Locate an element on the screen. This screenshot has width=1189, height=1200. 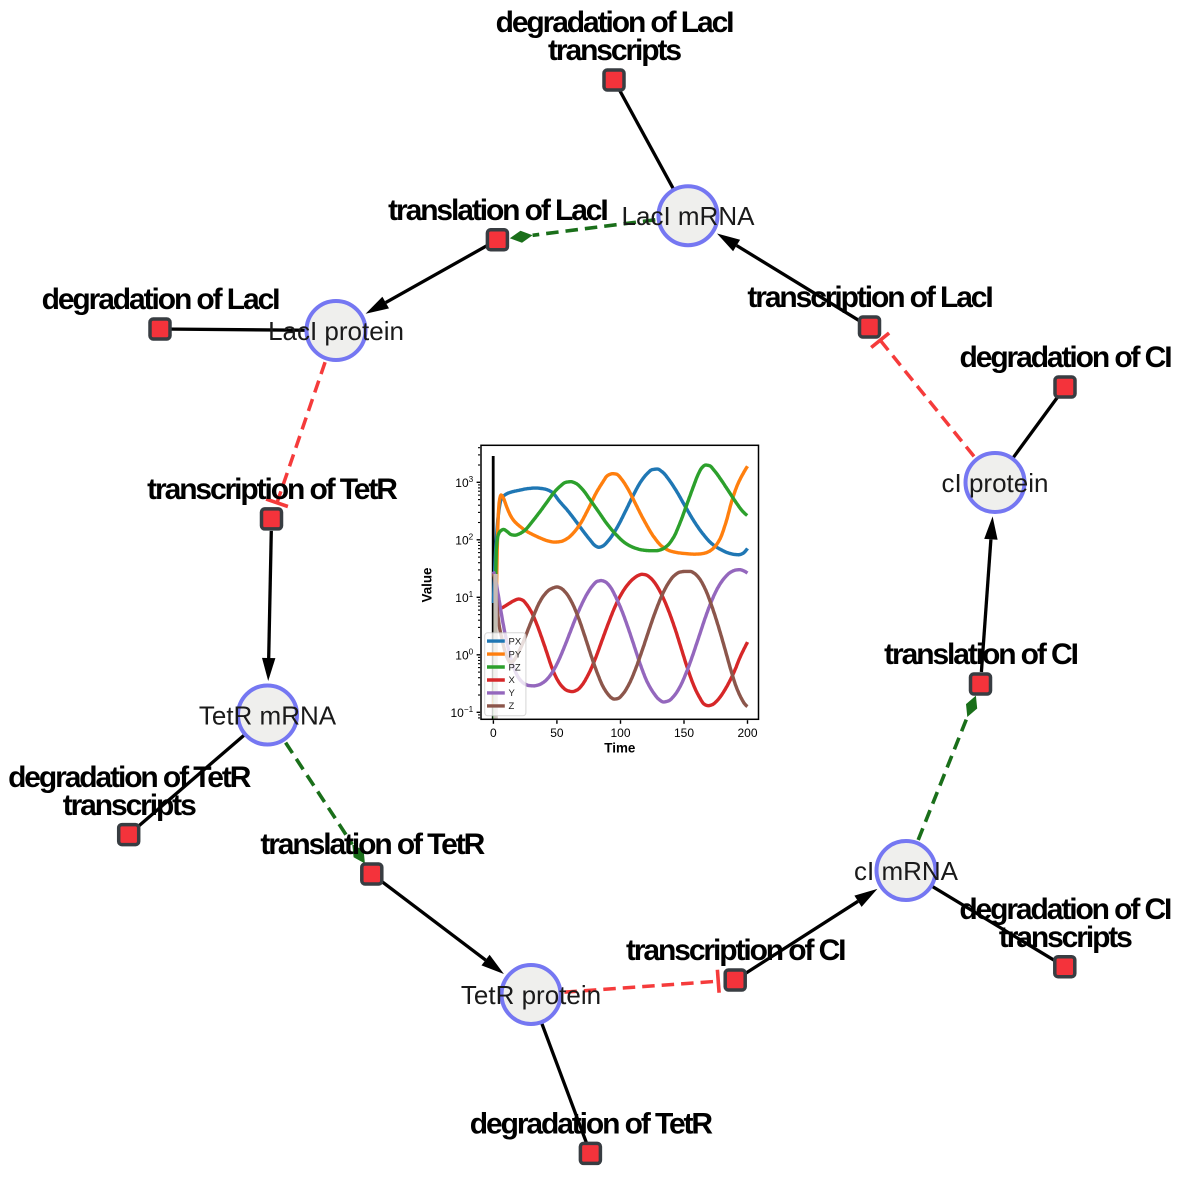
svg-text: transcription of LacI is located at coordinates (869, 297).